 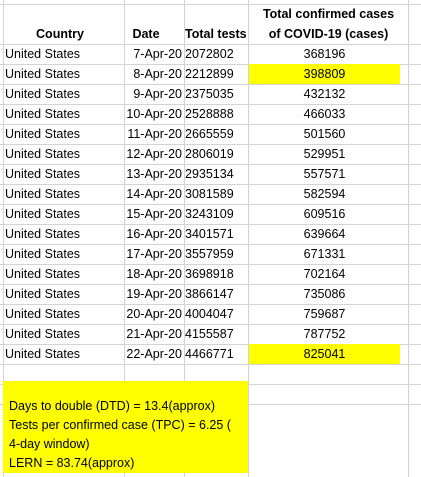 I want to click on cell-total-tests: 2212899, so click(x=209, y=74).